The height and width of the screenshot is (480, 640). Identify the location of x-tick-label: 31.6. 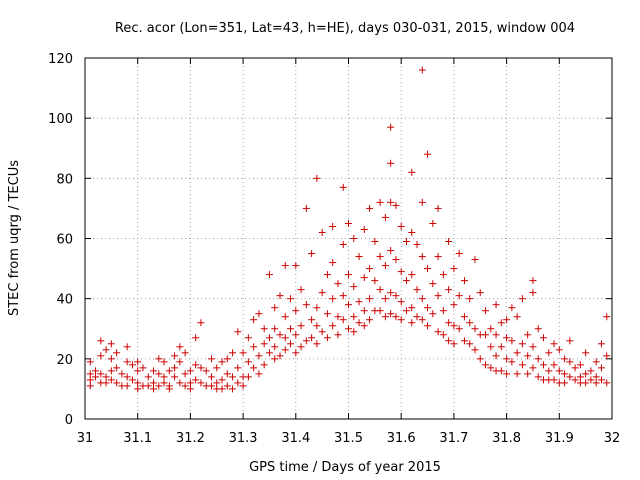
(401, 438).